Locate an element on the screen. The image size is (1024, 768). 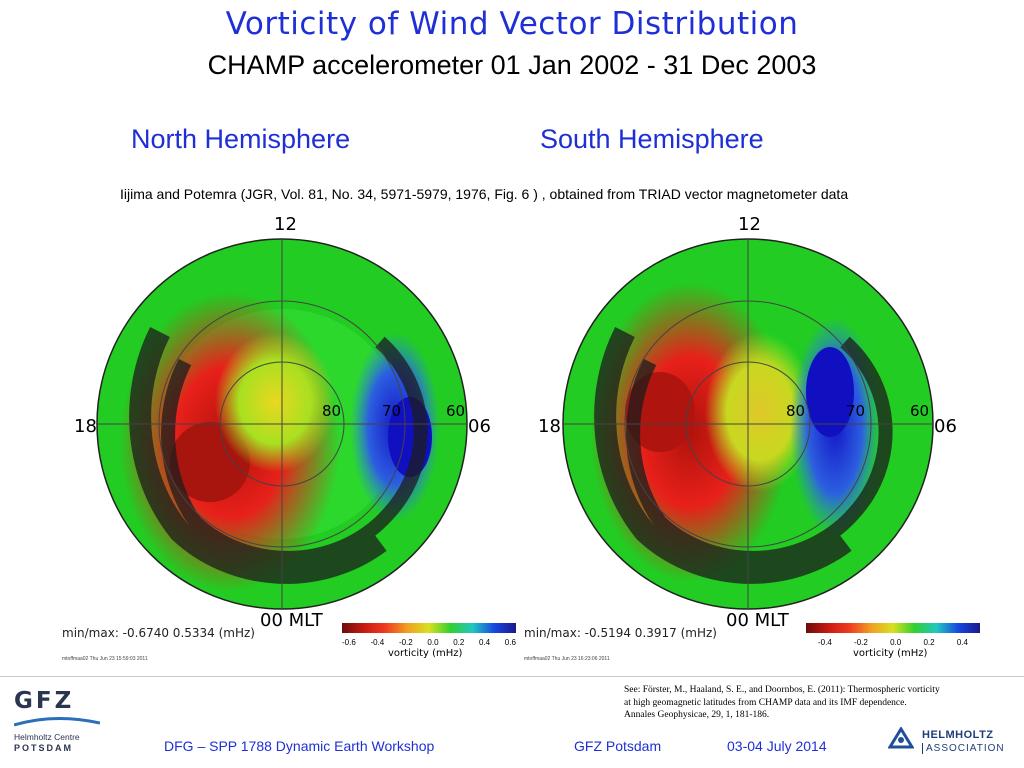
north-mlt-06-label: 06 is located at coordinates (479, 426).